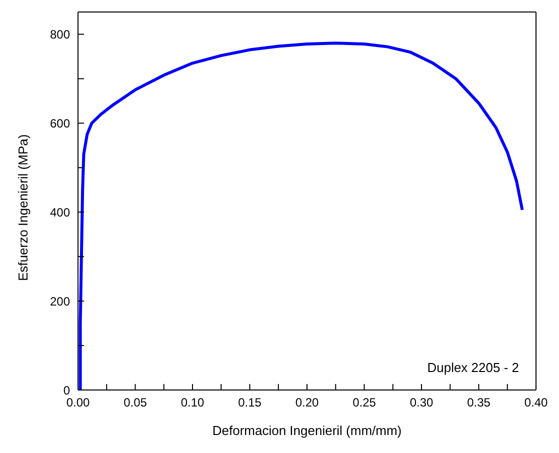  Describe the element at coordinates (66, 390) in the screenshot. I see `y-tick-label: 0` at that location.